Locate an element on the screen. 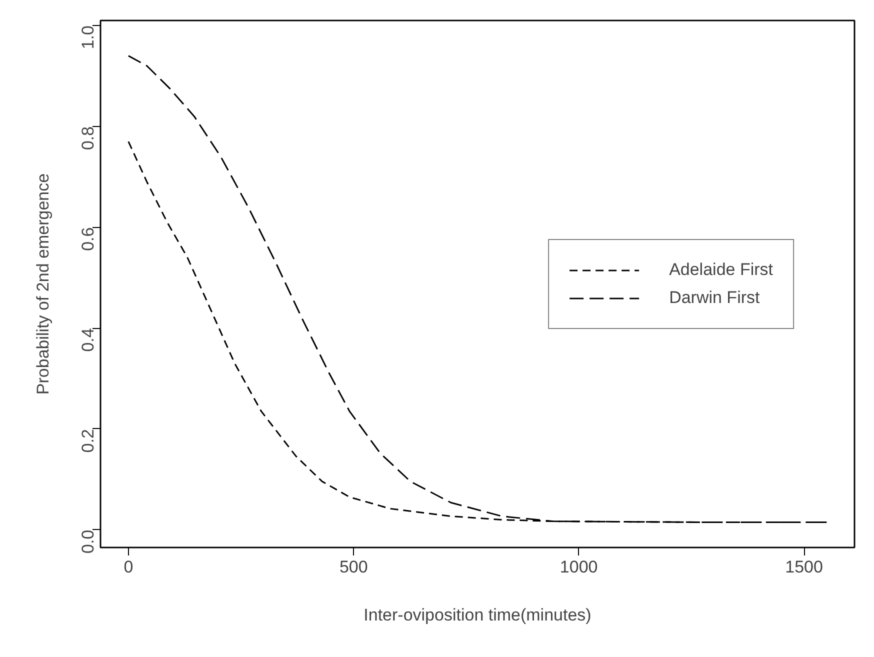 Image resolution: width=874 pixels, height=657 pixels. y-tick-label: 0.2 is located at coordinates (88, 440).